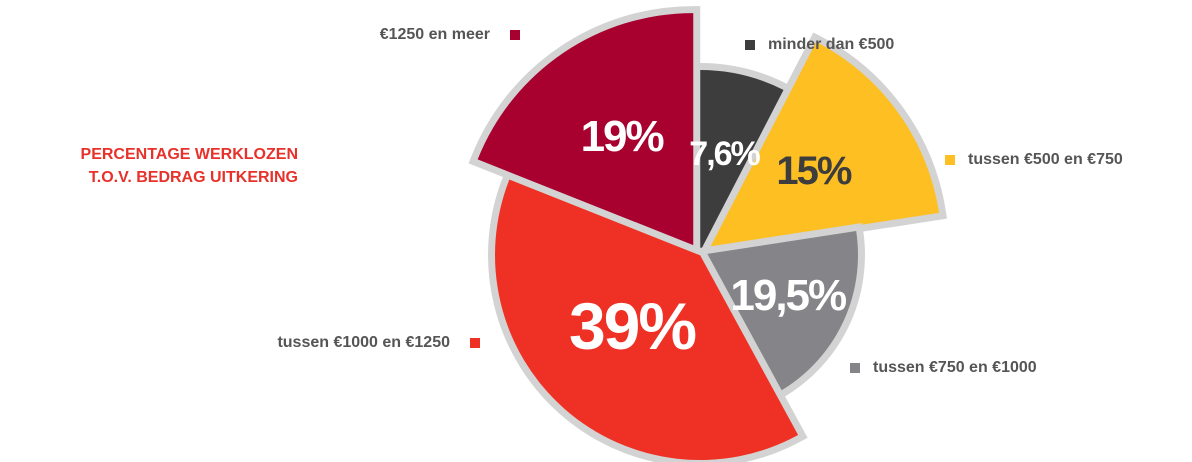 The width and height of the screenshot is (1192, 462). I want to click on legend-label: €1250 en meer, so click(435, 34).